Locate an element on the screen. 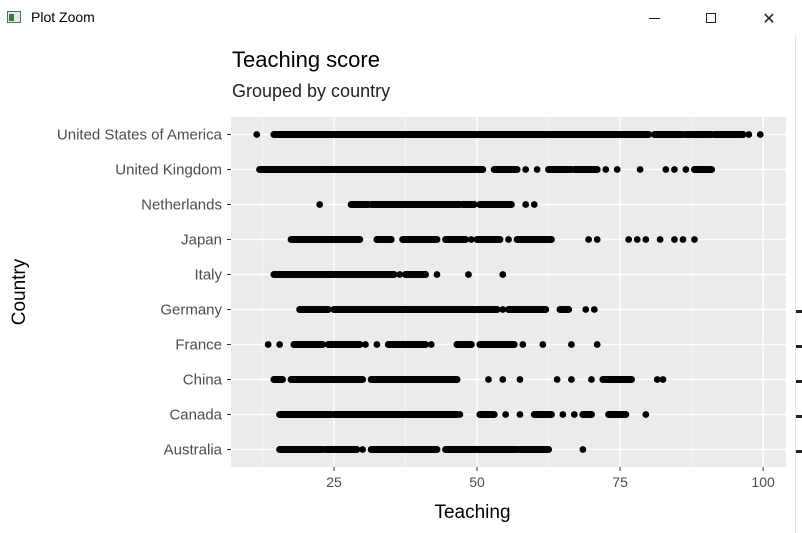 This screenshot has height=533, width=802. window-titlebar: Plot Zoom ✕ is located at coordinates (401, 18).